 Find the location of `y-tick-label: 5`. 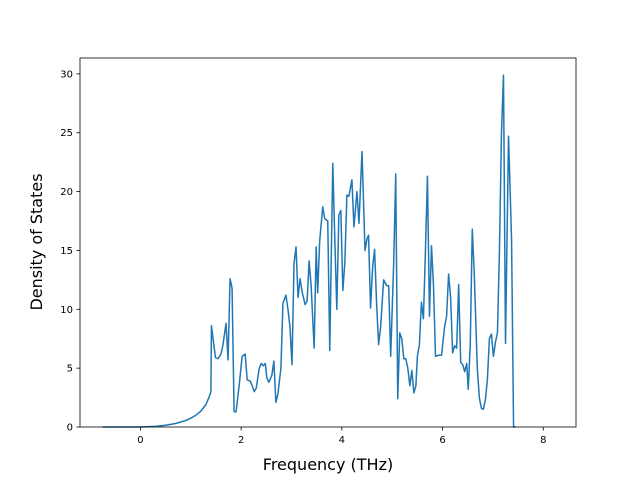

y-tick-label: 5 is located at coordinates (70, 369).